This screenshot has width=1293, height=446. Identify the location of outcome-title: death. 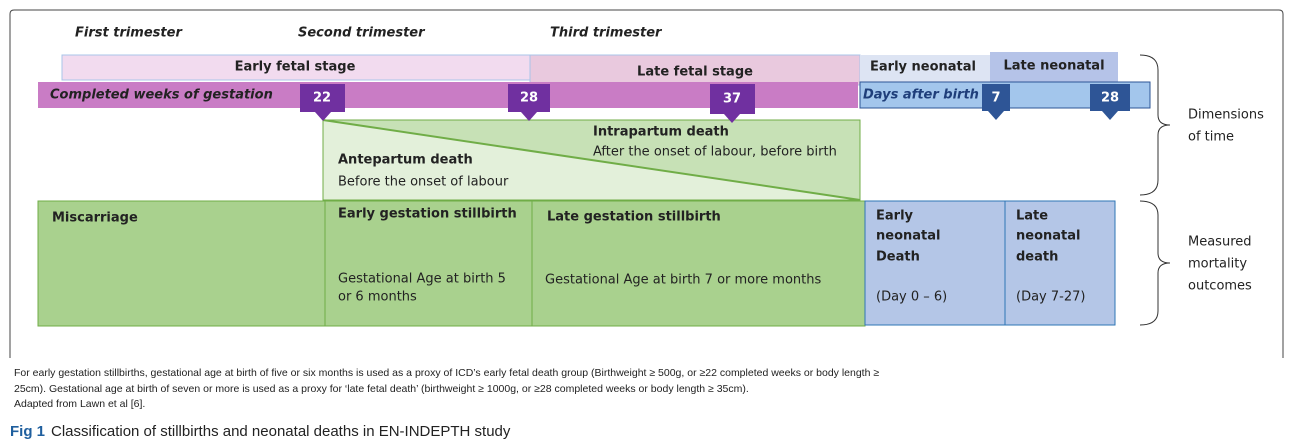
(1037, 257).